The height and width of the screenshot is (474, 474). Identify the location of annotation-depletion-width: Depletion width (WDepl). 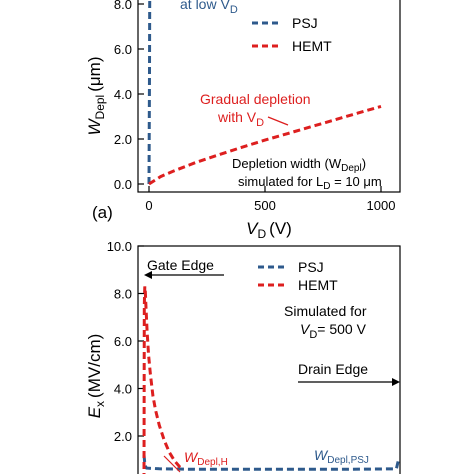
(299, 165).